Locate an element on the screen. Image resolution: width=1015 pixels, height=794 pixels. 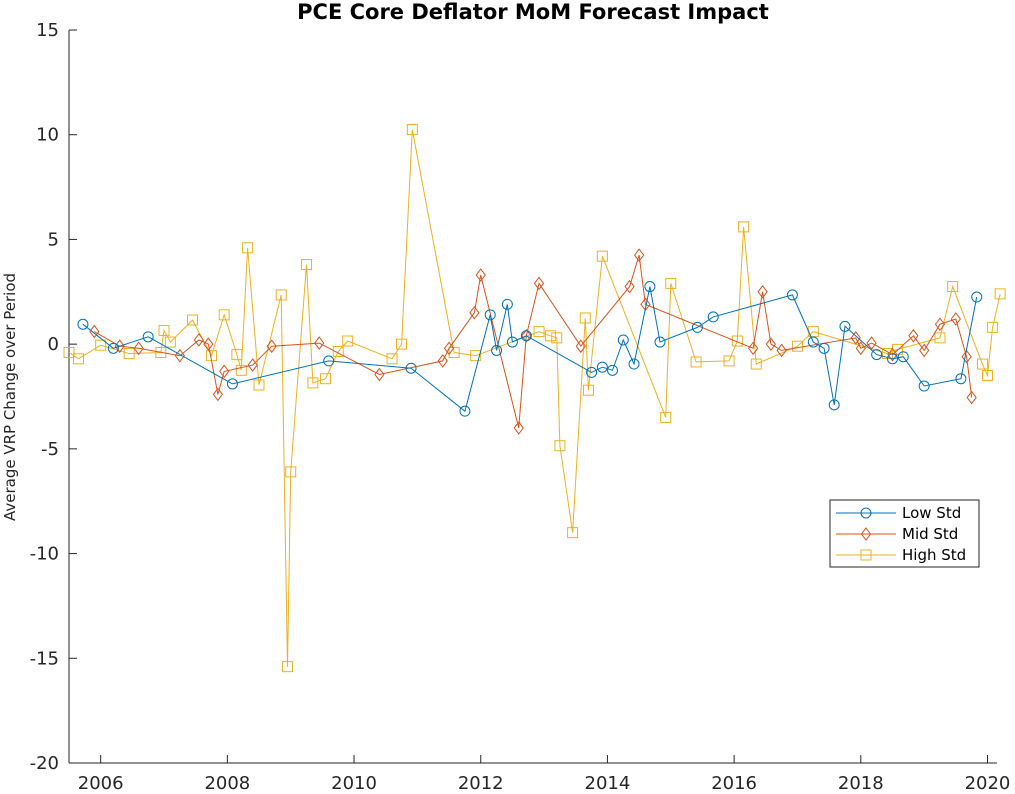
legend-label-mid-std: Mid Std is located at coordinates (930, 534).